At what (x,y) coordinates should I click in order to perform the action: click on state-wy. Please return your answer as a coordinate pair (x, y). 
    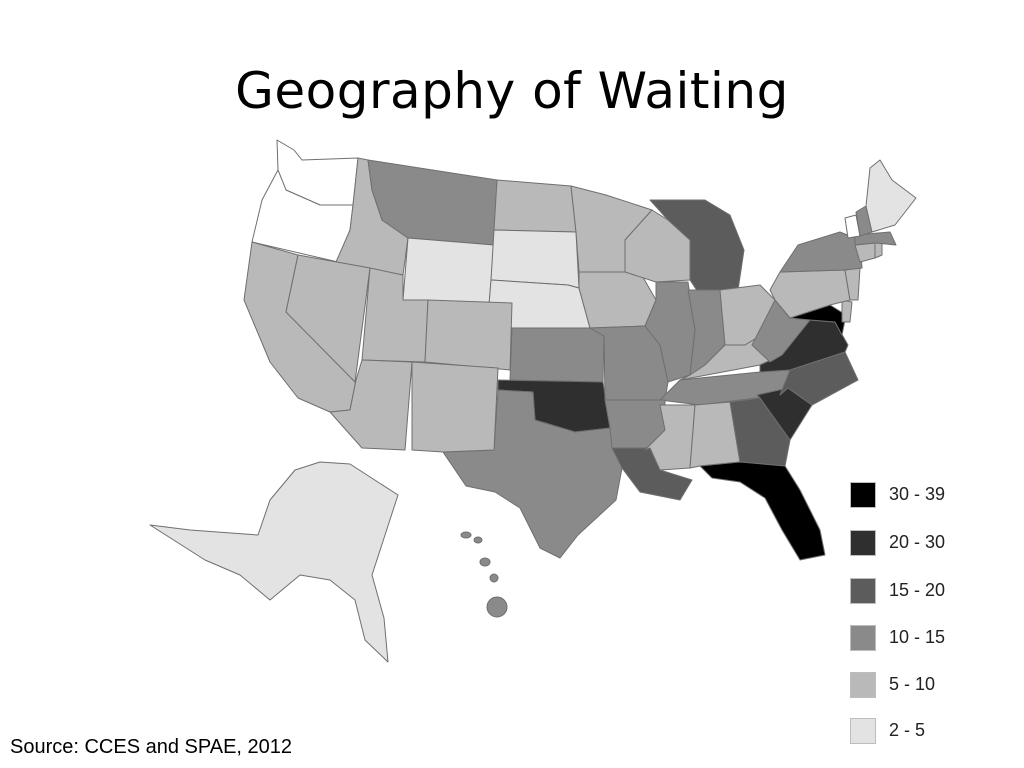
    Looking at the image, I should click on (448, 271).